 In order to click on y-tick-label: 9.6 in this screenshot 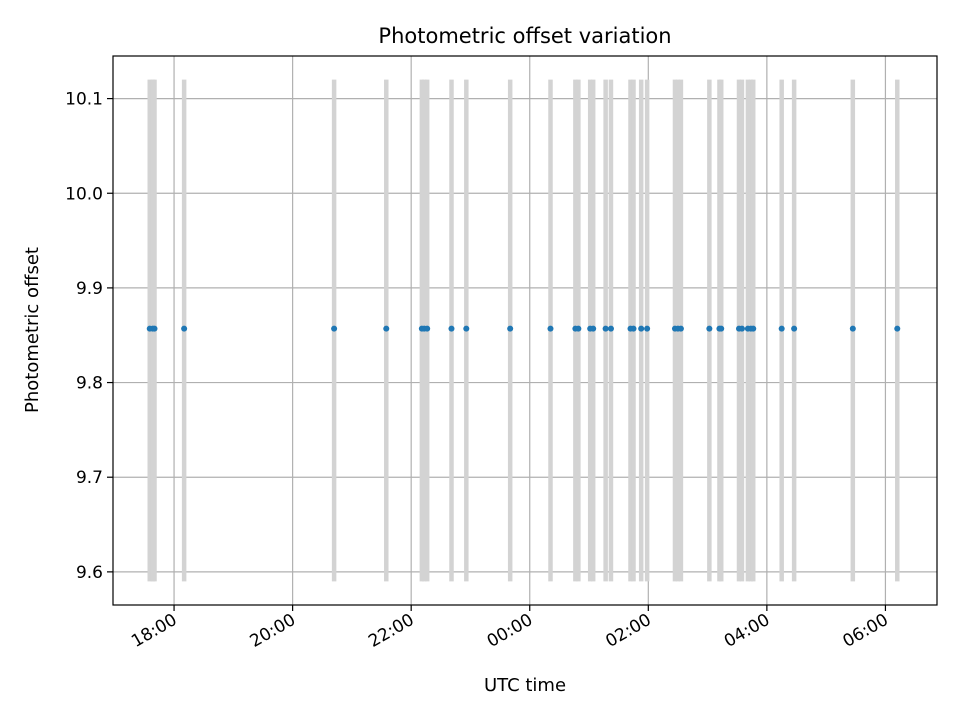, I will do `click(89, 573)`.